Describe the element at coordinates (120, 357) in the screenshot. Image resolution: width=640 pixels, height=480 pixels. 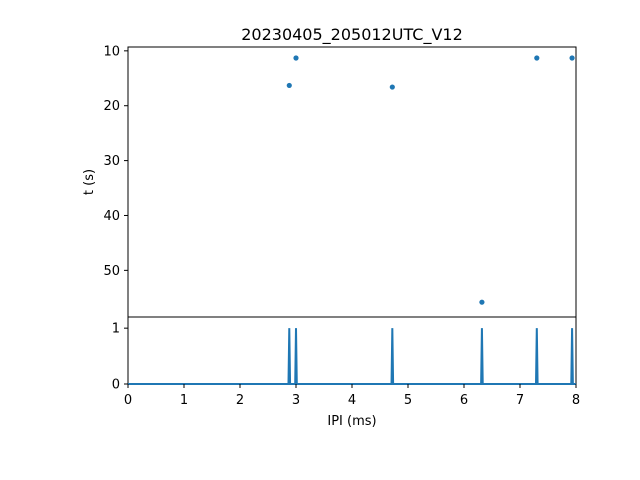
I see `histogram-y-ticks: 01` at that location.